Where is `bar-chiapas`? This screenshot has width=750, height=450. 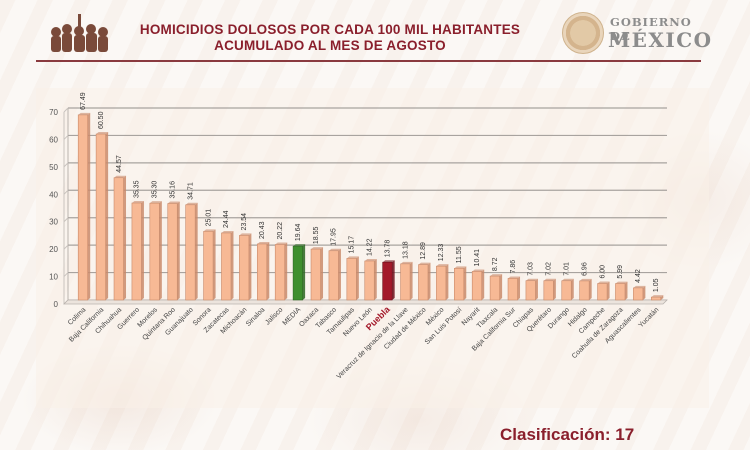 bar-chiapas is located at coordinates (531, 289).